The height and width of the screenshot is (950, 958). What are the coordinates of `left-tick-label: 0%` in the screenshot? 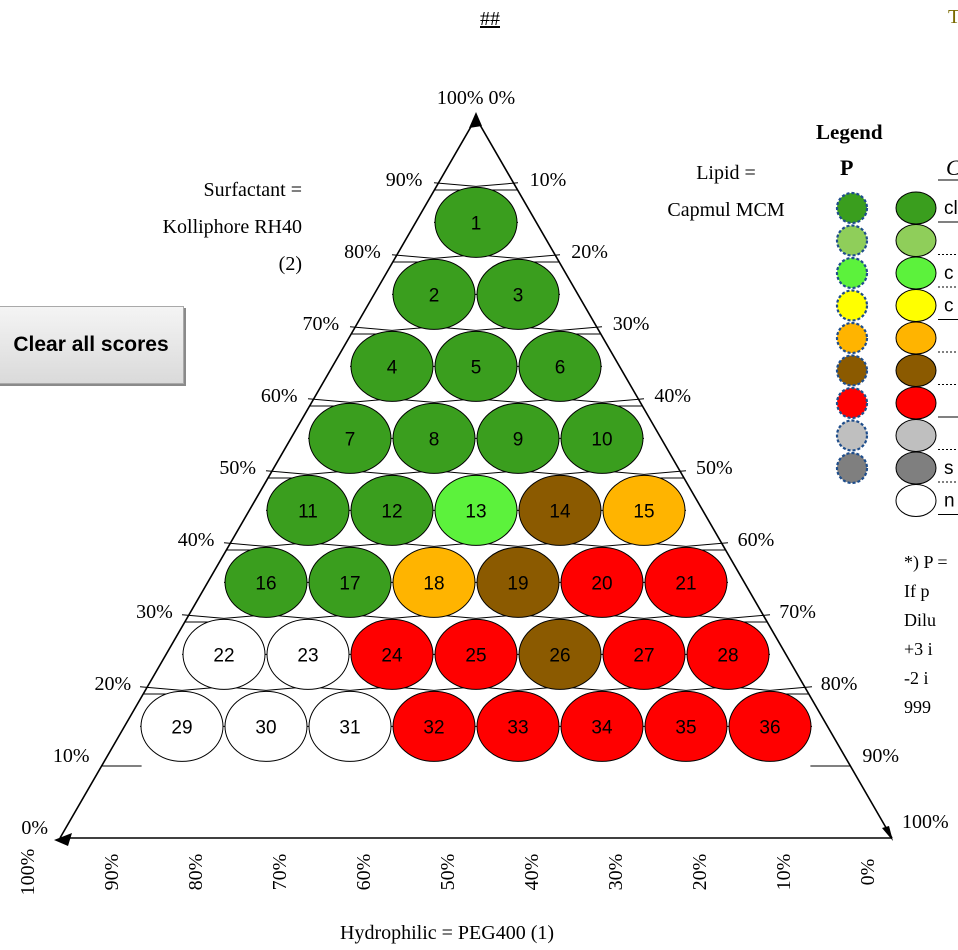 It's located at (34, 828).